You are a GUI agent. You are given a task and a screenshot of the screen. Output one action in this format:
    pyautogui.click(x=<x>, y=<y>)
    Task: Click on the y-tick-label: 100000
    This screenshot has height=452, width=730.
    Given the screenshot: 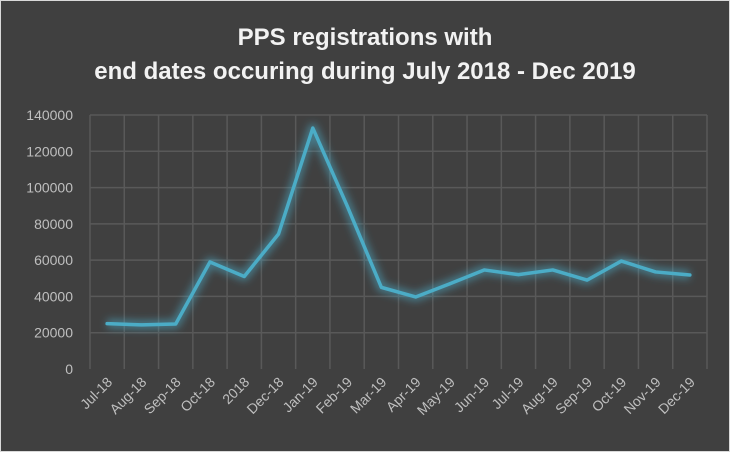 What is the action you would take?
    pyautogui.click(x=49, y=188)
    